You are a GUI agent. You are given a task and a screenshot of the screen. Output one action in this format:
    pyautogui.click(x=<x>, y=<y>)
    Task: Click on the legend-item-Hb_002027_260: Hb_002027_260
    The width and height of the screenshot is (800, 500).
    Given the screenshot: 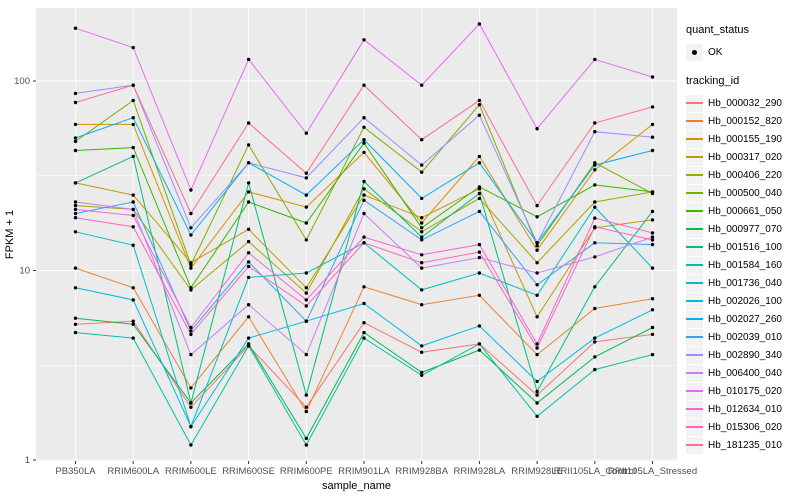 What is the action you would take?
    pyautogui.click(x=742, y=319)
    